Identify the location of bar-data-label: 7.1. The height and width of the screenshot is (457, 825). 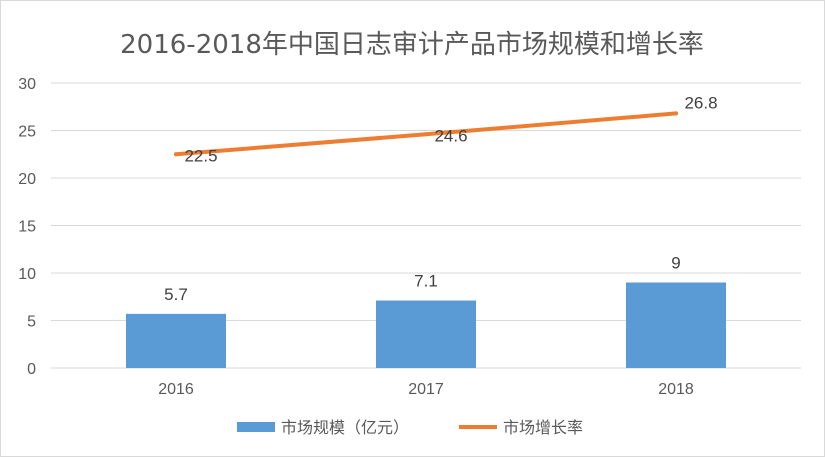
(426, 281).